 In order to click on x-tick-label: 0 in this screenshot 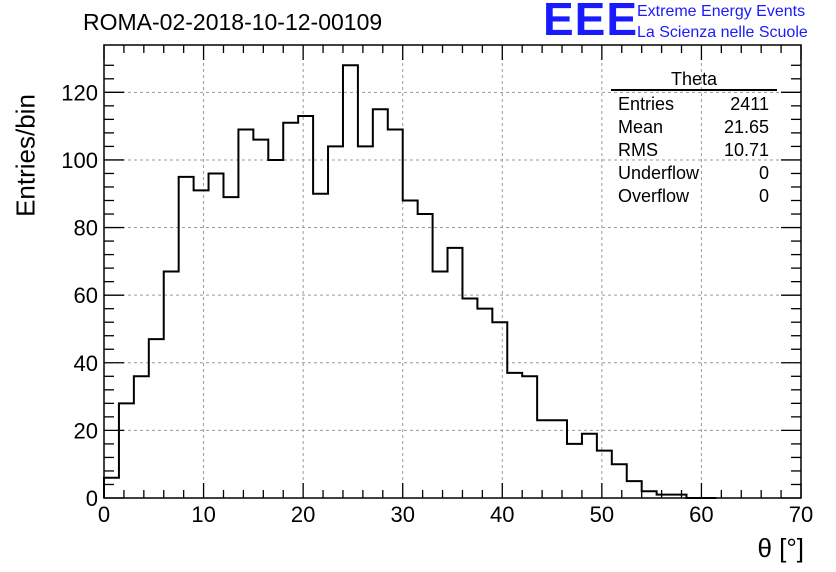, I will do `click(104, 514)`.